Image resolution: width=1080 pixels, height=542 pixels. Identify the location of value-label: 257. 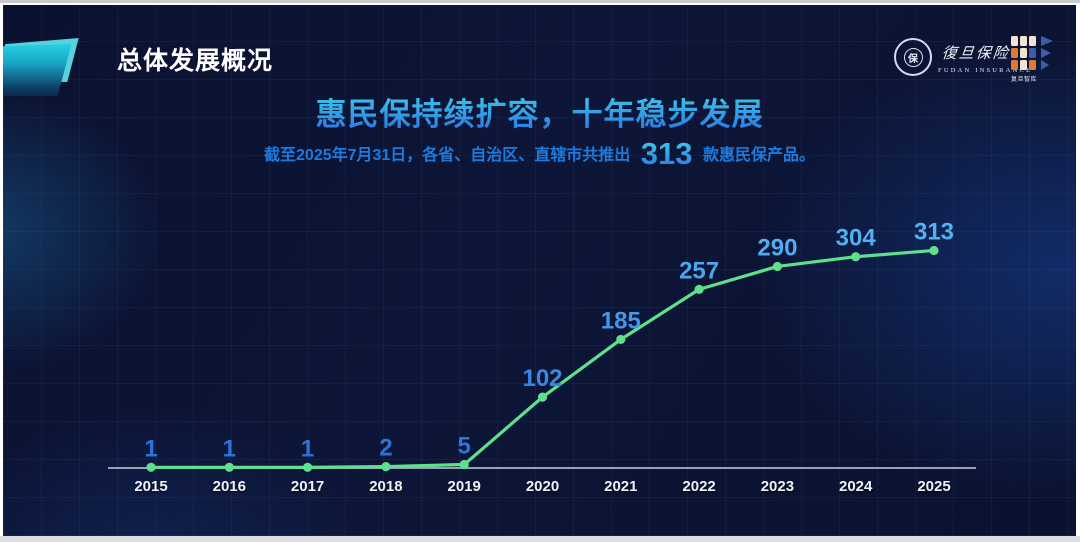
(699, 270).